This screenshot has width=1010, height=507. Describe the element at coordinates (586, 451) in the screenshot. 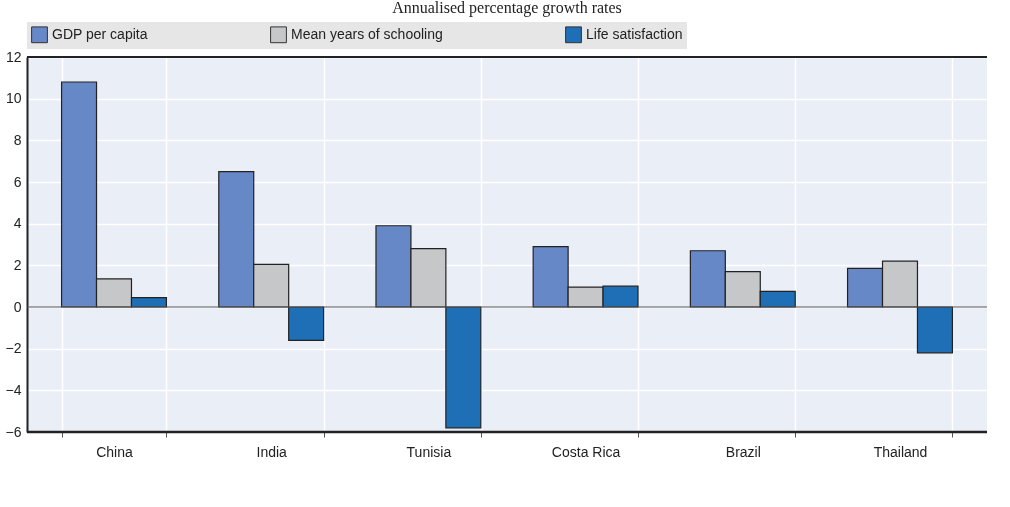

I see `x-tick-label: Costa Rica` at that location.